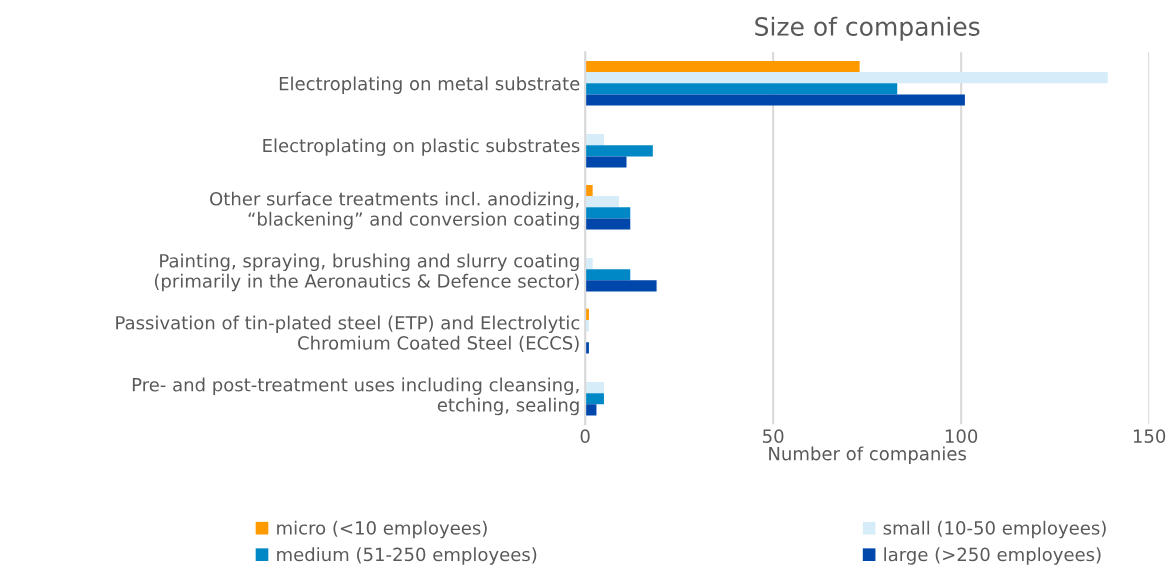 The width and height of the screenshot is (1175, 581). I want to click on y-tick-label: Painting, spraying, brushing and slurry coating (primarily in the Aeronautics & Defence sector), so click(366, 272).